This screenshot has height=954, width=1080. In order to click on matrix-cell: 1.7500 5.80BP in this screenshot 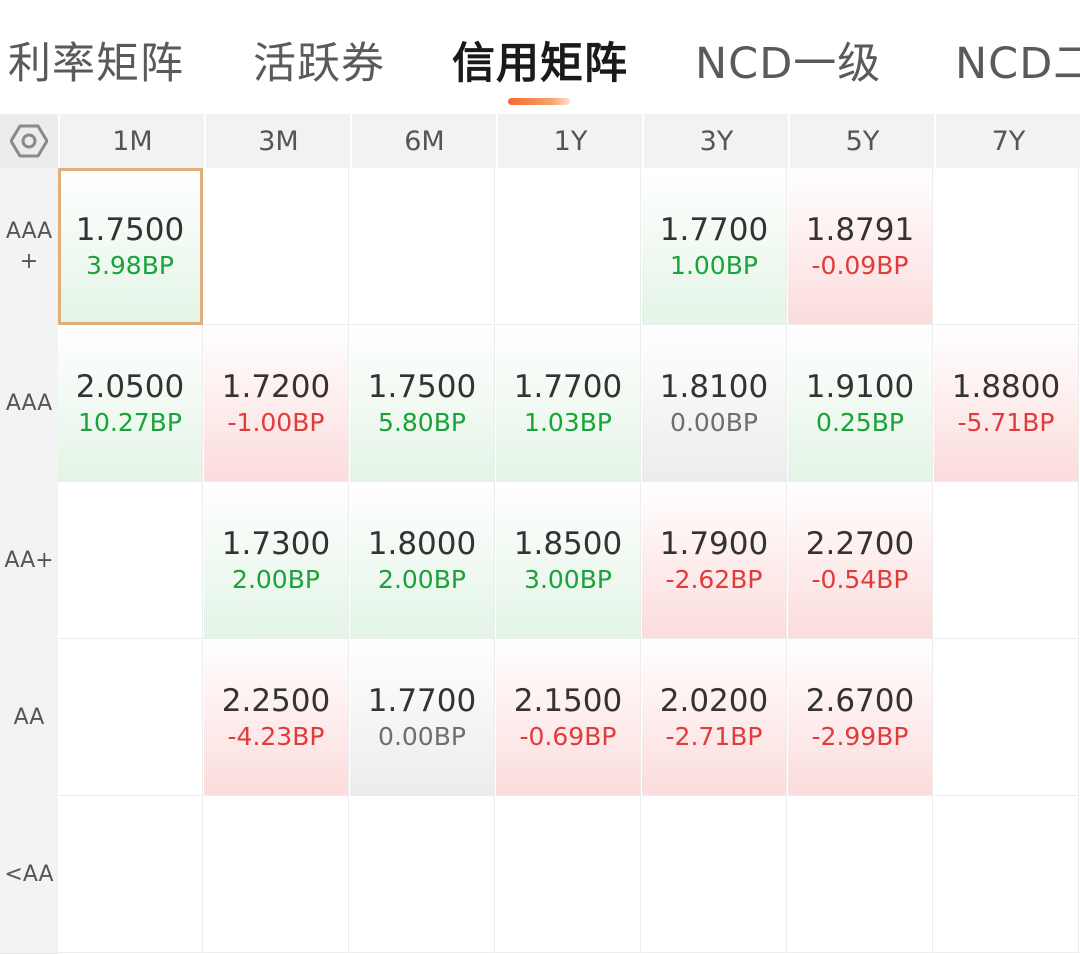, I will do `click(422, 403)`.